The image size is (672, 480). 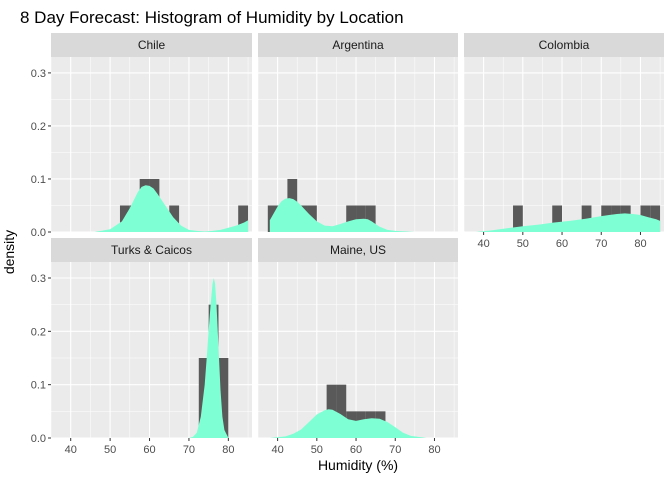 I want to click on panel-strip-label: Argentina, so click(x=358, y=45).